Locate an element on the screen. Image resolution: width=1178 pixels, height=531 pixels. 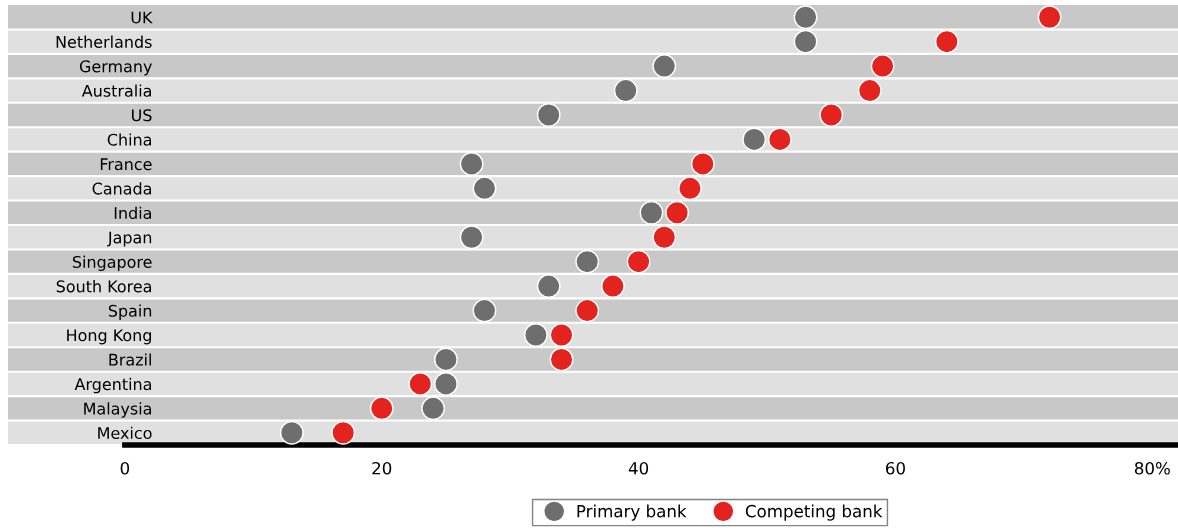
y-tick-label: Hong Kong is located at coordinates (109, 337).